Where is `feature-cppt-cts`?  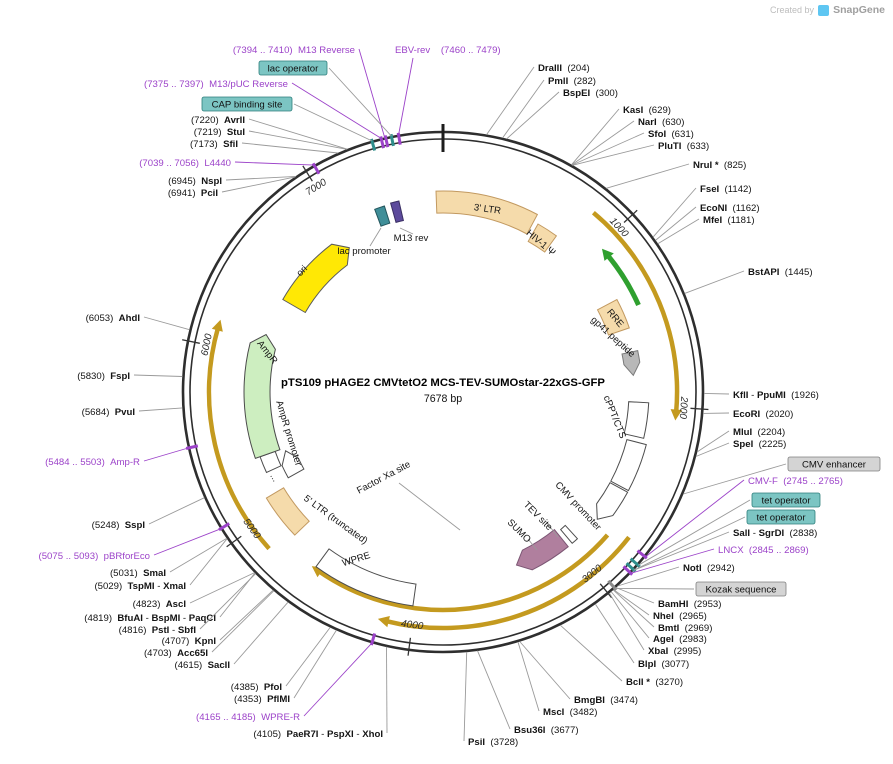 feature-cppt-cts is located at coordinates (636, 420).